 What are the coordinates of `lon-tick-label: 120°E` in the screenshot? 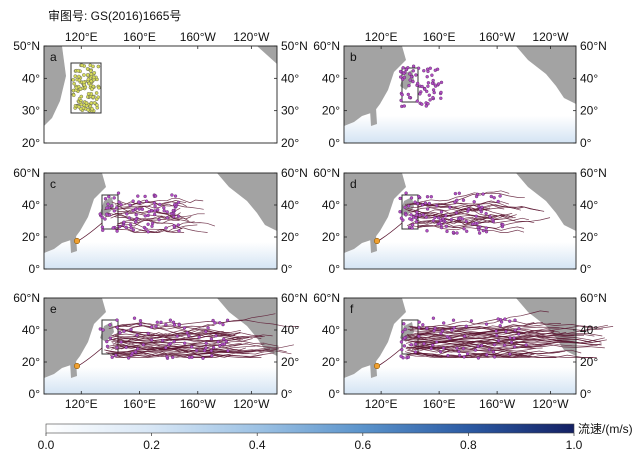 It's located at (81, 37).